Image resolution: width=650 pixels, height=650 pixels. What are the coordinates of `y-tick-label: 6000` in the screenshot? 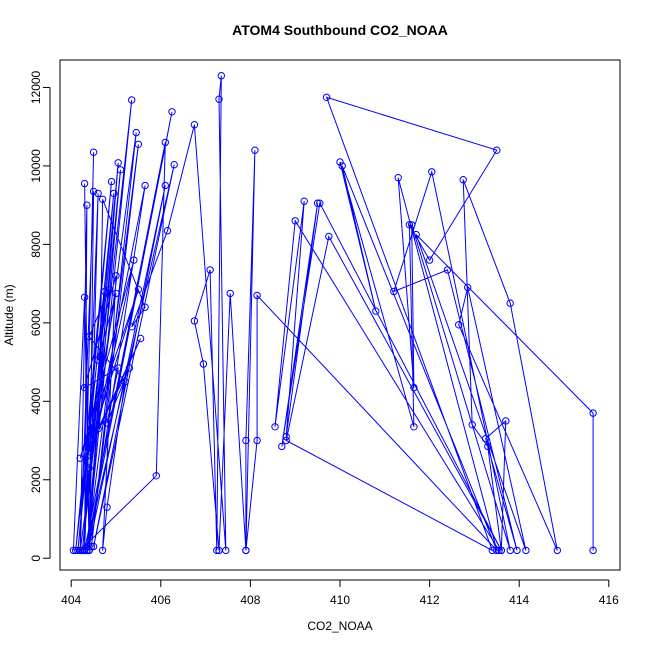 It's located at (36, 322).